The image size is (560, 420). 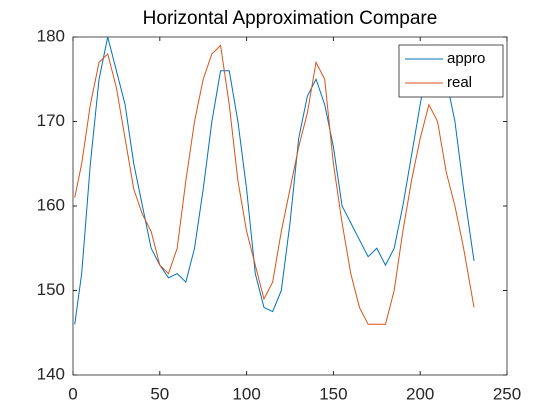 I want to click on legend-label: real, so click(x=459, y=82).